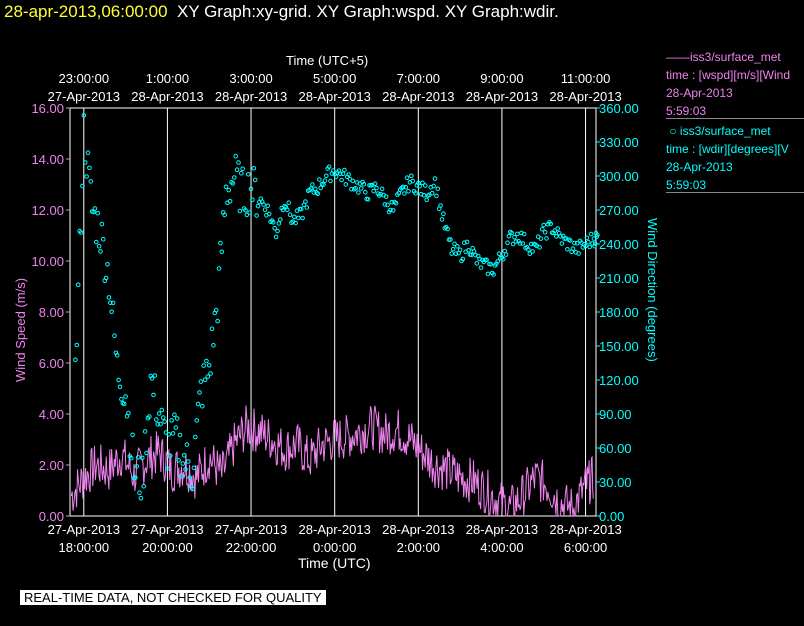 The width and height of the screenshot is (804, 626). I want to click on x-tick-date: 27-Apr-2013, so click(84, 529).